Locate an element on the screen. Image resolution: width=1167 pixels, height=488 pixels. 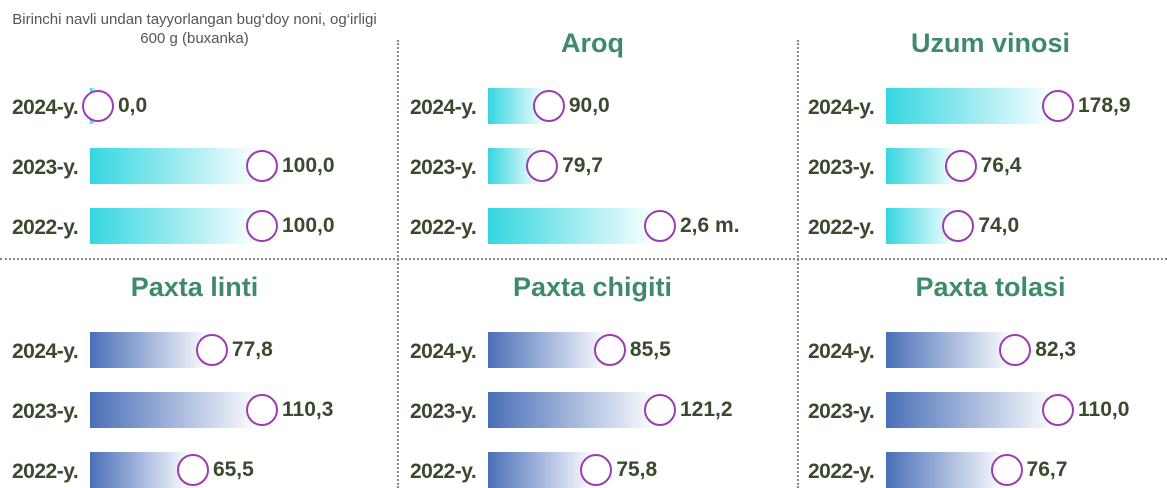
value-label: 76,4 is located at coordinates (1001, 165).